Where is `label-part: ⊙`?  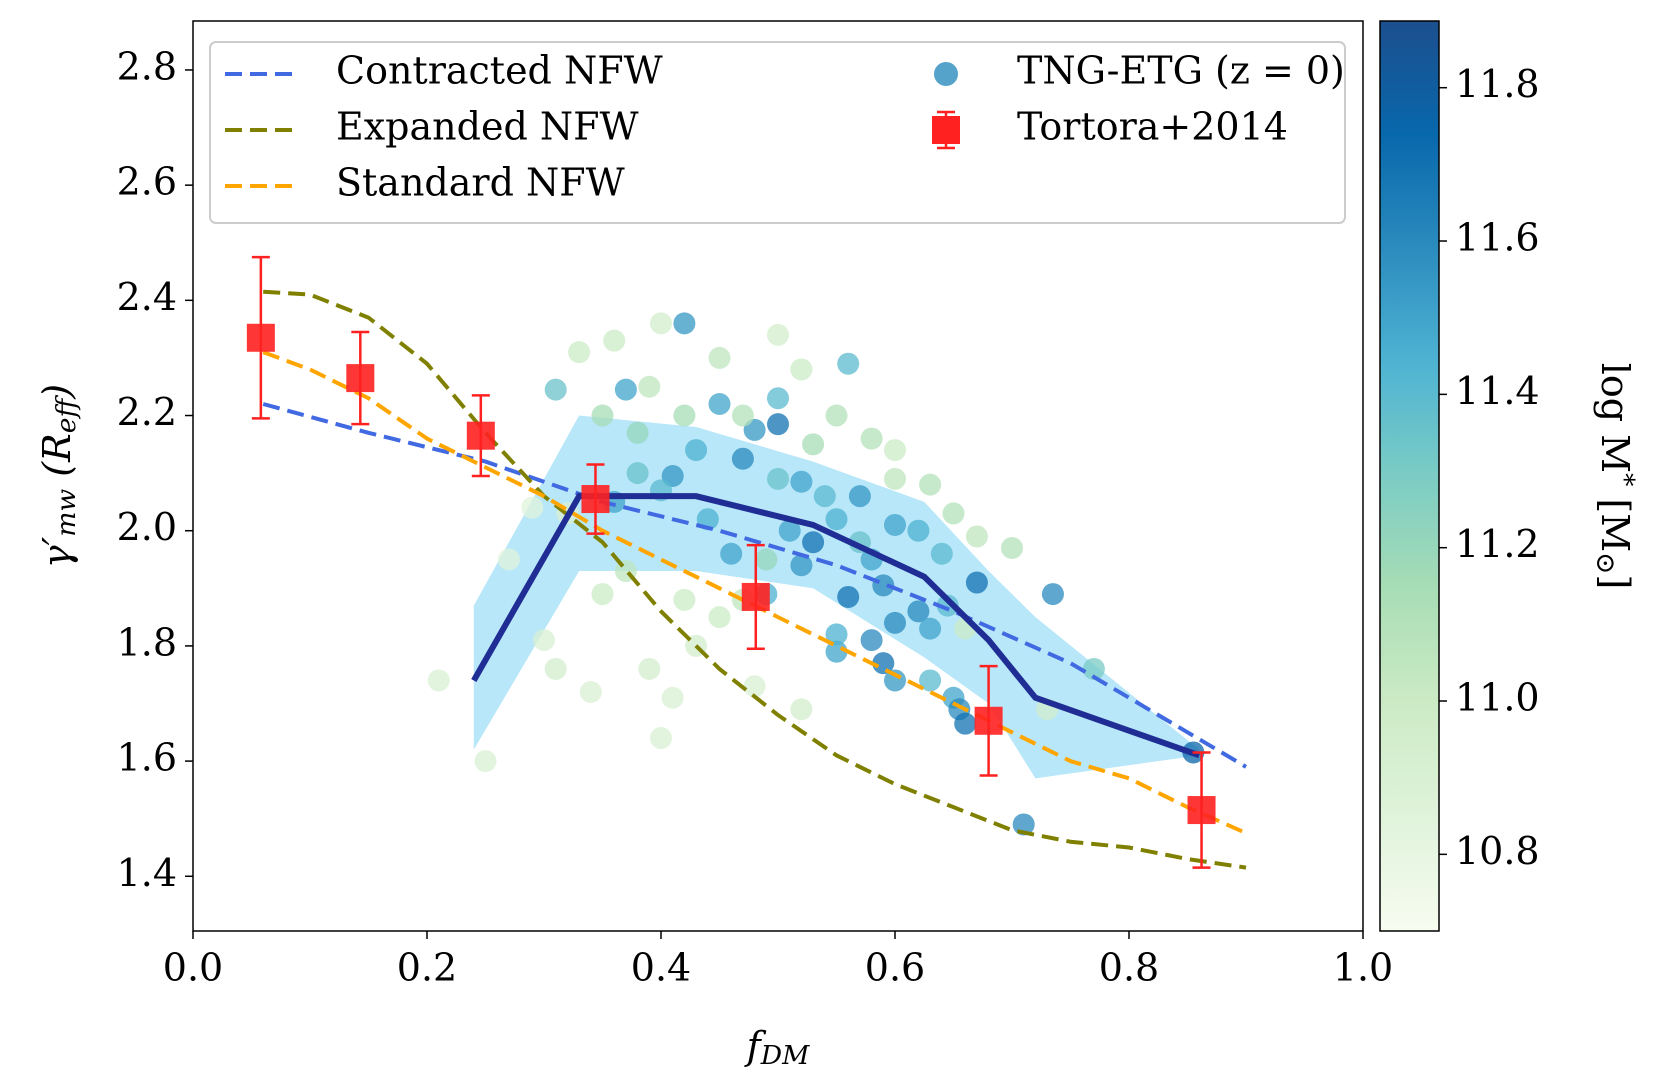 label-part: ⊙ is located at coordinates (1605, 563).